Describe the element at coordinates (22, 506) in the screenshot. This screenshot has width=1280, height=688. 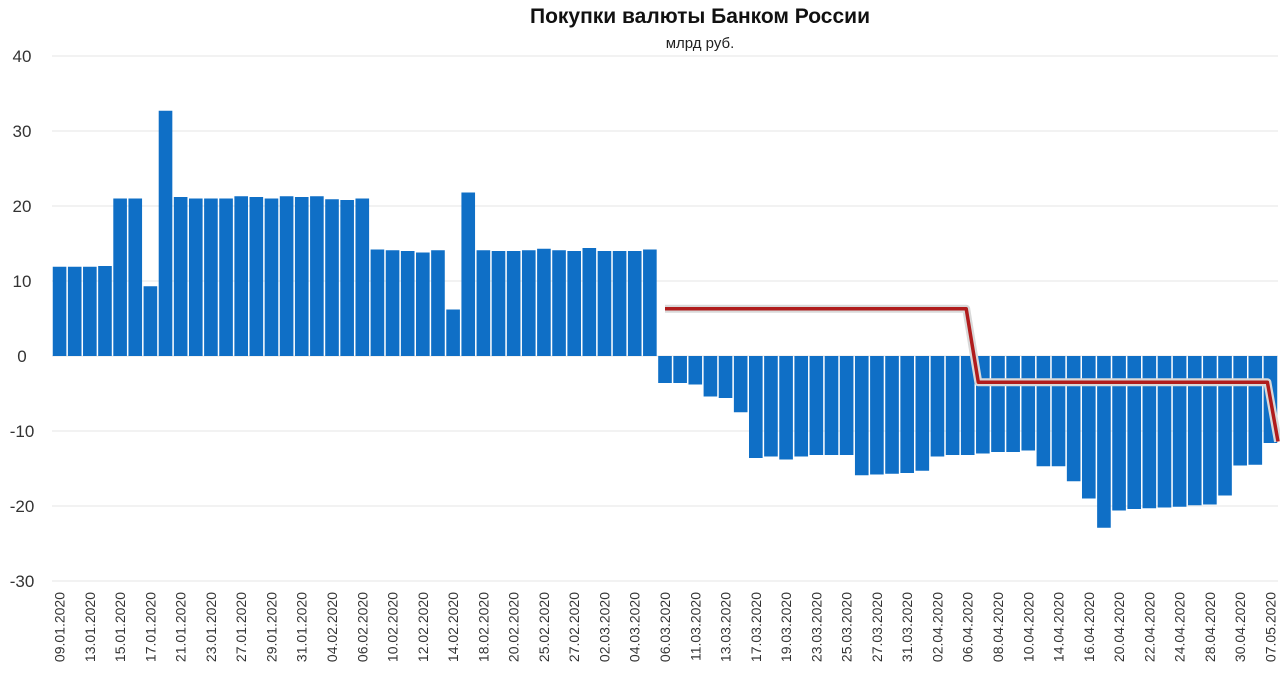
I see `y-tick-label: -20` at that location.